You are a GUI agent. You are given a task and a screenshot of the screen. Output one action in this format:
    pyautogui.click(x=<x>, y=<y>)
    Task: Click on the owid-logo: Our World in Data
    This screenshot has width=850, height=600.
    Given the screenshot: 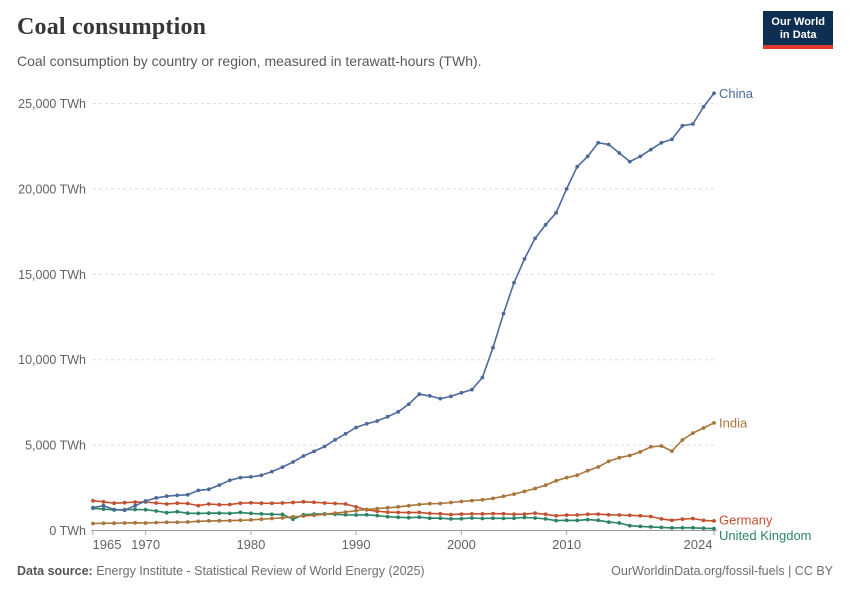 What is the action you would take?
    pyautogui.click(x=798, y=30)
    